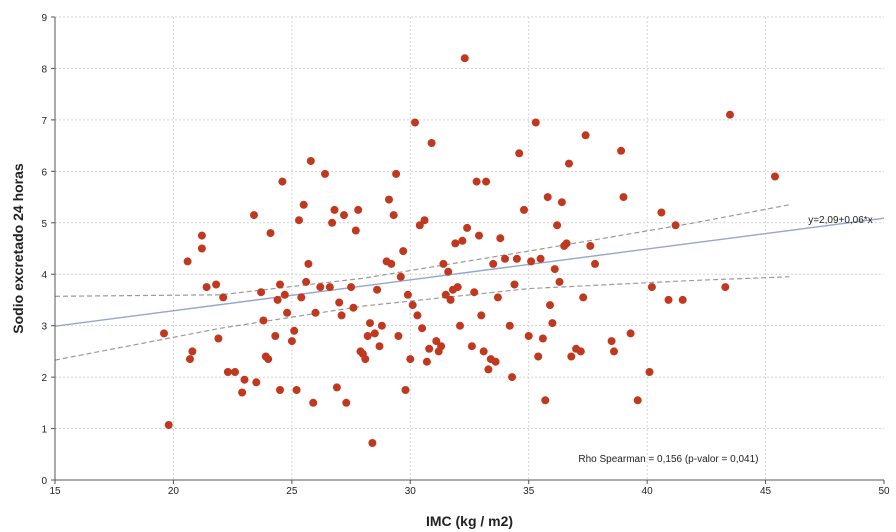 This screenshot has width=896, height=532. I want to click on y-tick-label: 9, so click(44, 18).